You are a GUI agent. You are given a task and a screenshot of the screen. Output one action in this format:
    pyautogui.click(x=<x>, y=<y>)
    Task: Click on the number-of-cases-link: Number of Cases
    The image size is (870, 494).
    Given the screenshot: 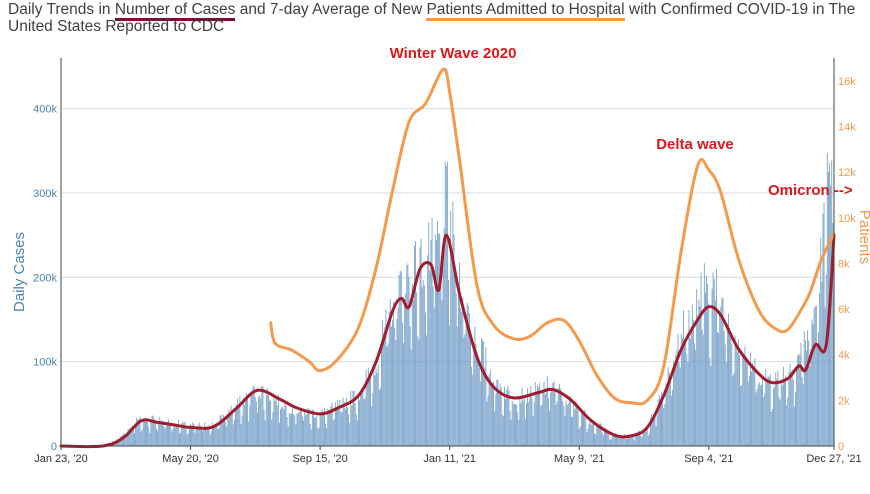 What is the action you would take?
    pyautogui.click(x=175, y=11)
    